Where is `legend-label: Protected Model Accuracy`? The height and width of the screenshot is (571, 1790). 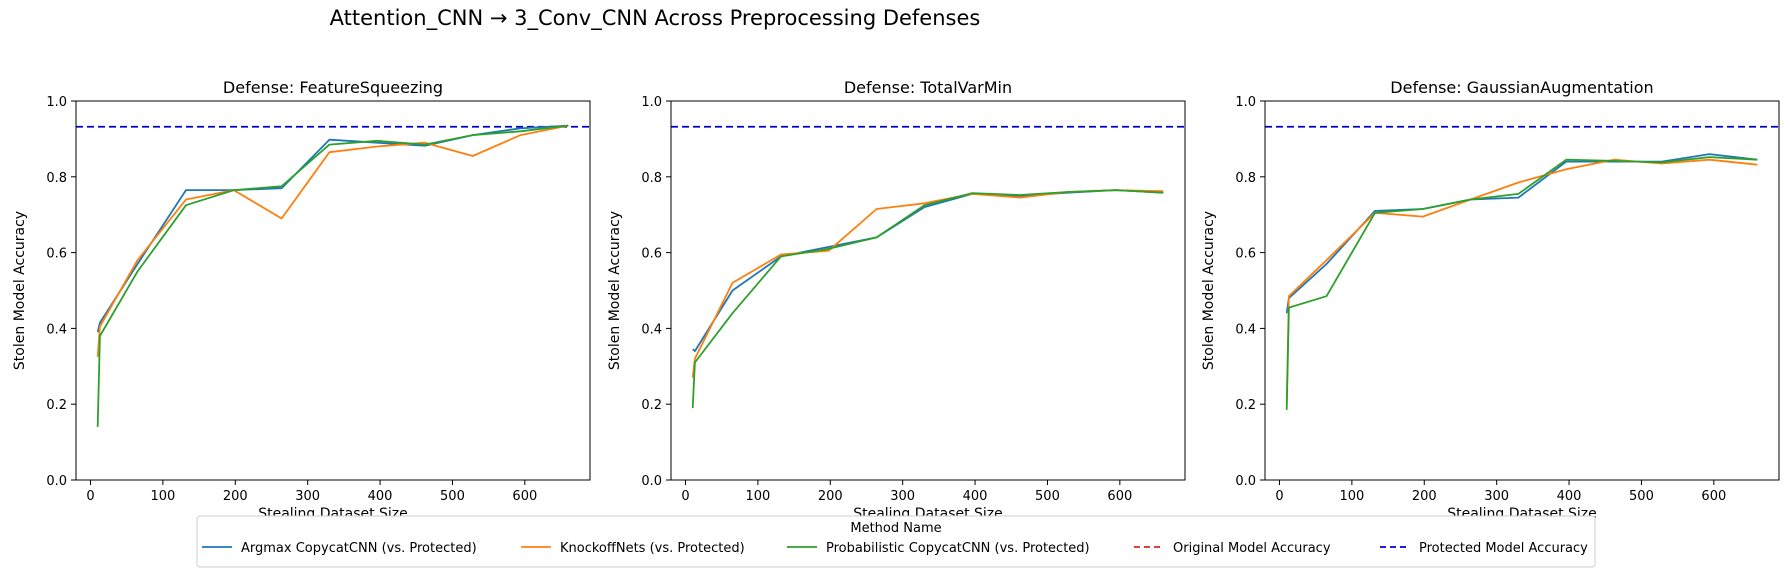
legend-label: Protected Model Accuracy is located at coordinates (1503, 548).